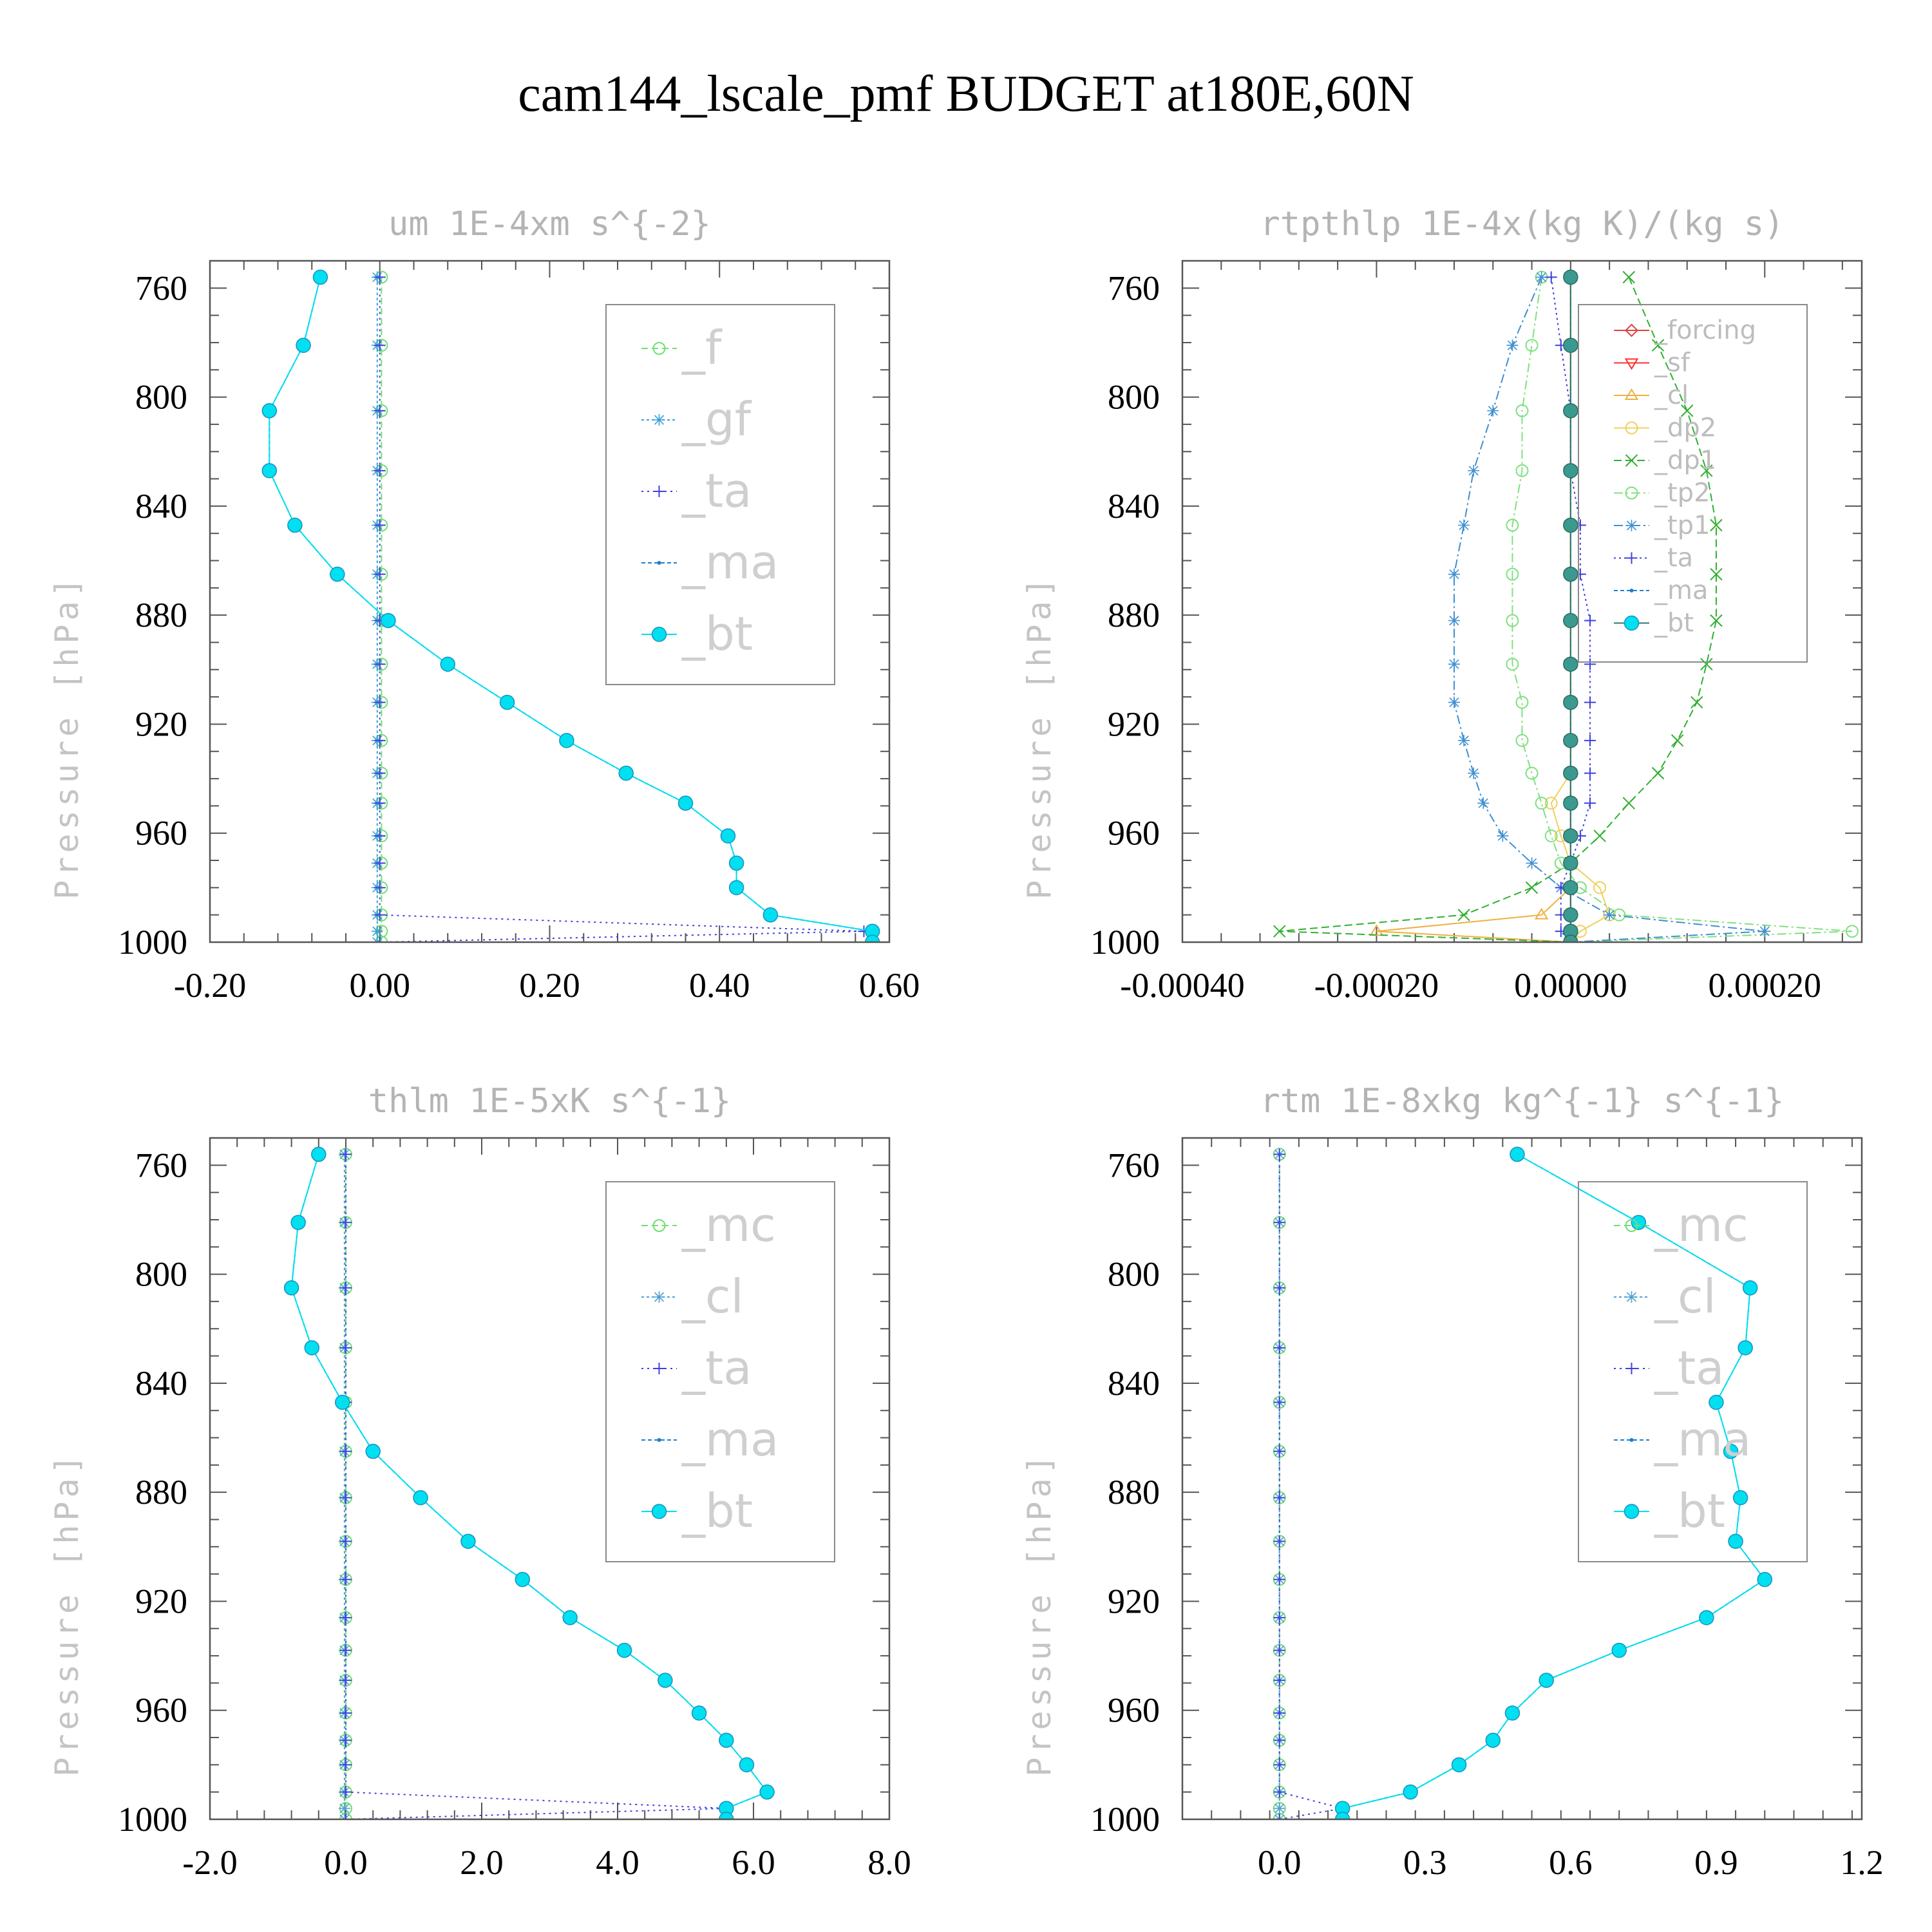  What do you see at coordinates (1682, 493) in the screenshot?
I see `legend-label: _tp2` at bounding box center [1682, 493].